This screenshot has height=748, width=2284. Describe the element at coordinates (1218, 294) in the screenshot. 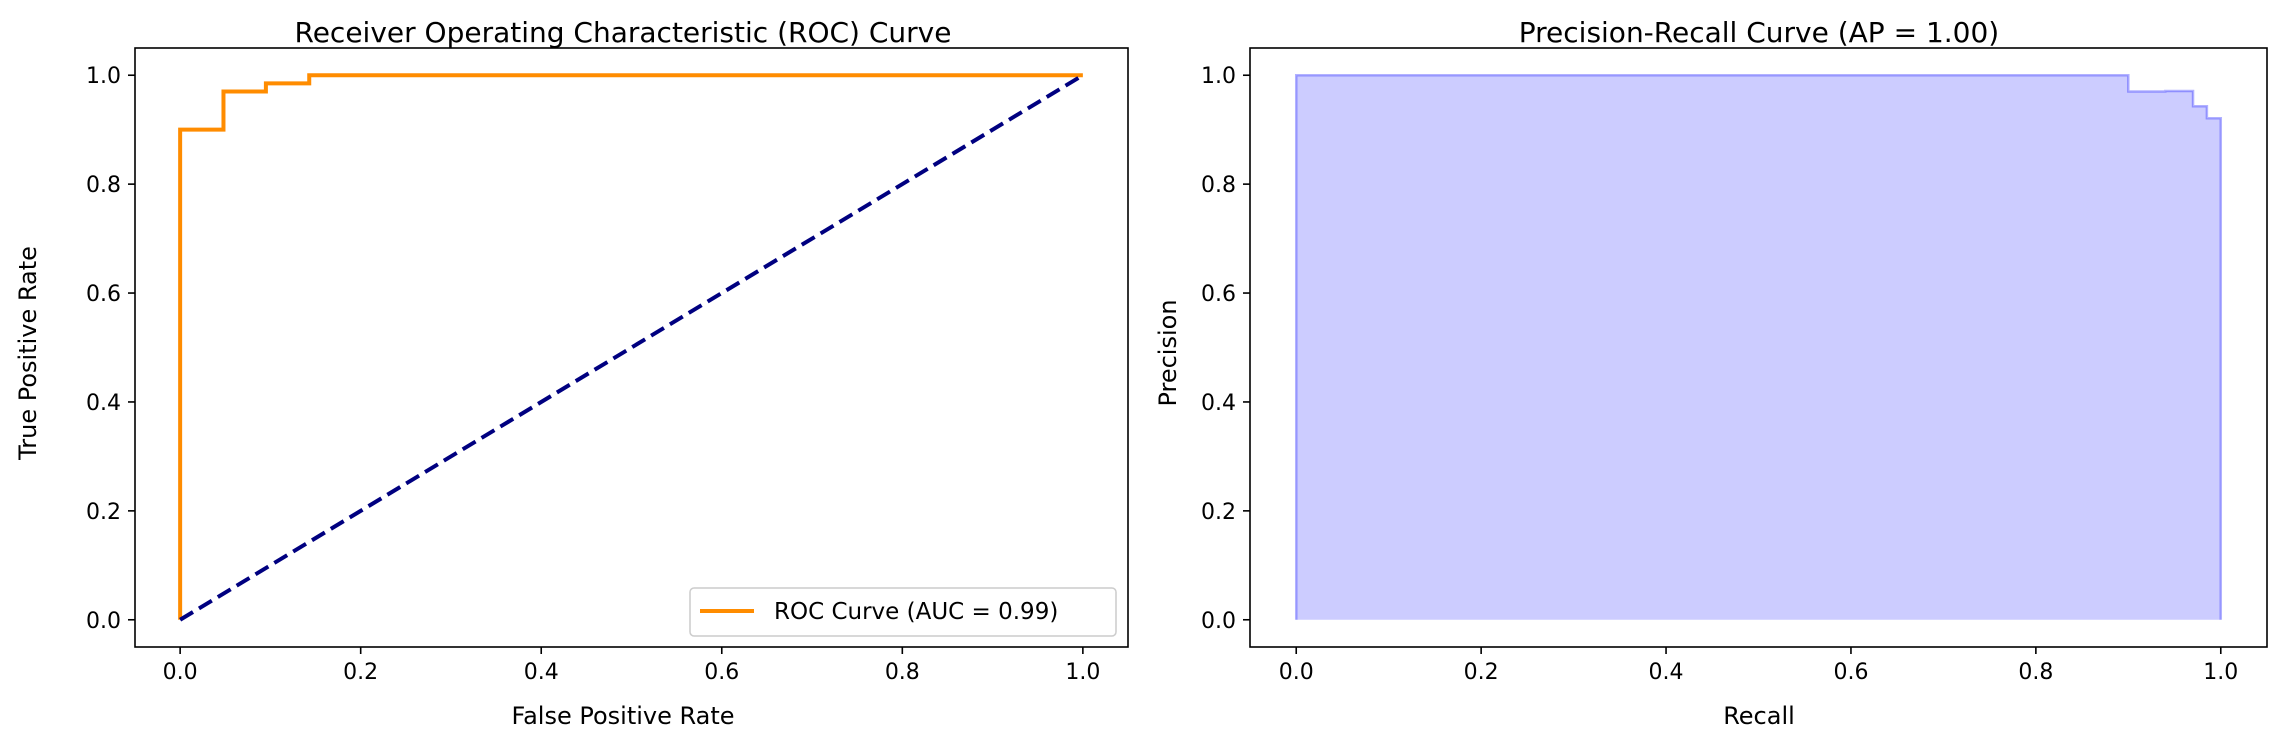

I see `pr-ytick-label: 0.6` at that location.